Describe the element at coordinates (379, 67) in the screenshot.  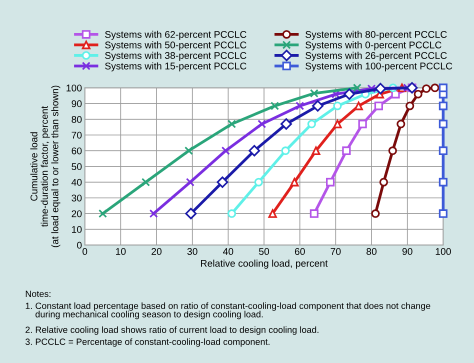
I see `legend-label: Systems with 100-percent PCCLC` at that location.